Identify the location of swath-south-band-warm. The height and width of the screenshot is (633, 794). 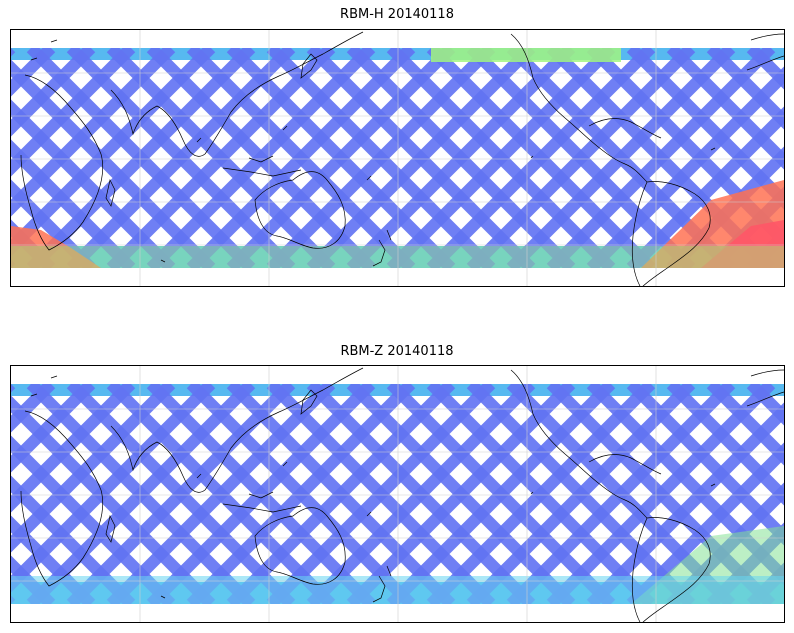
(397, 257).